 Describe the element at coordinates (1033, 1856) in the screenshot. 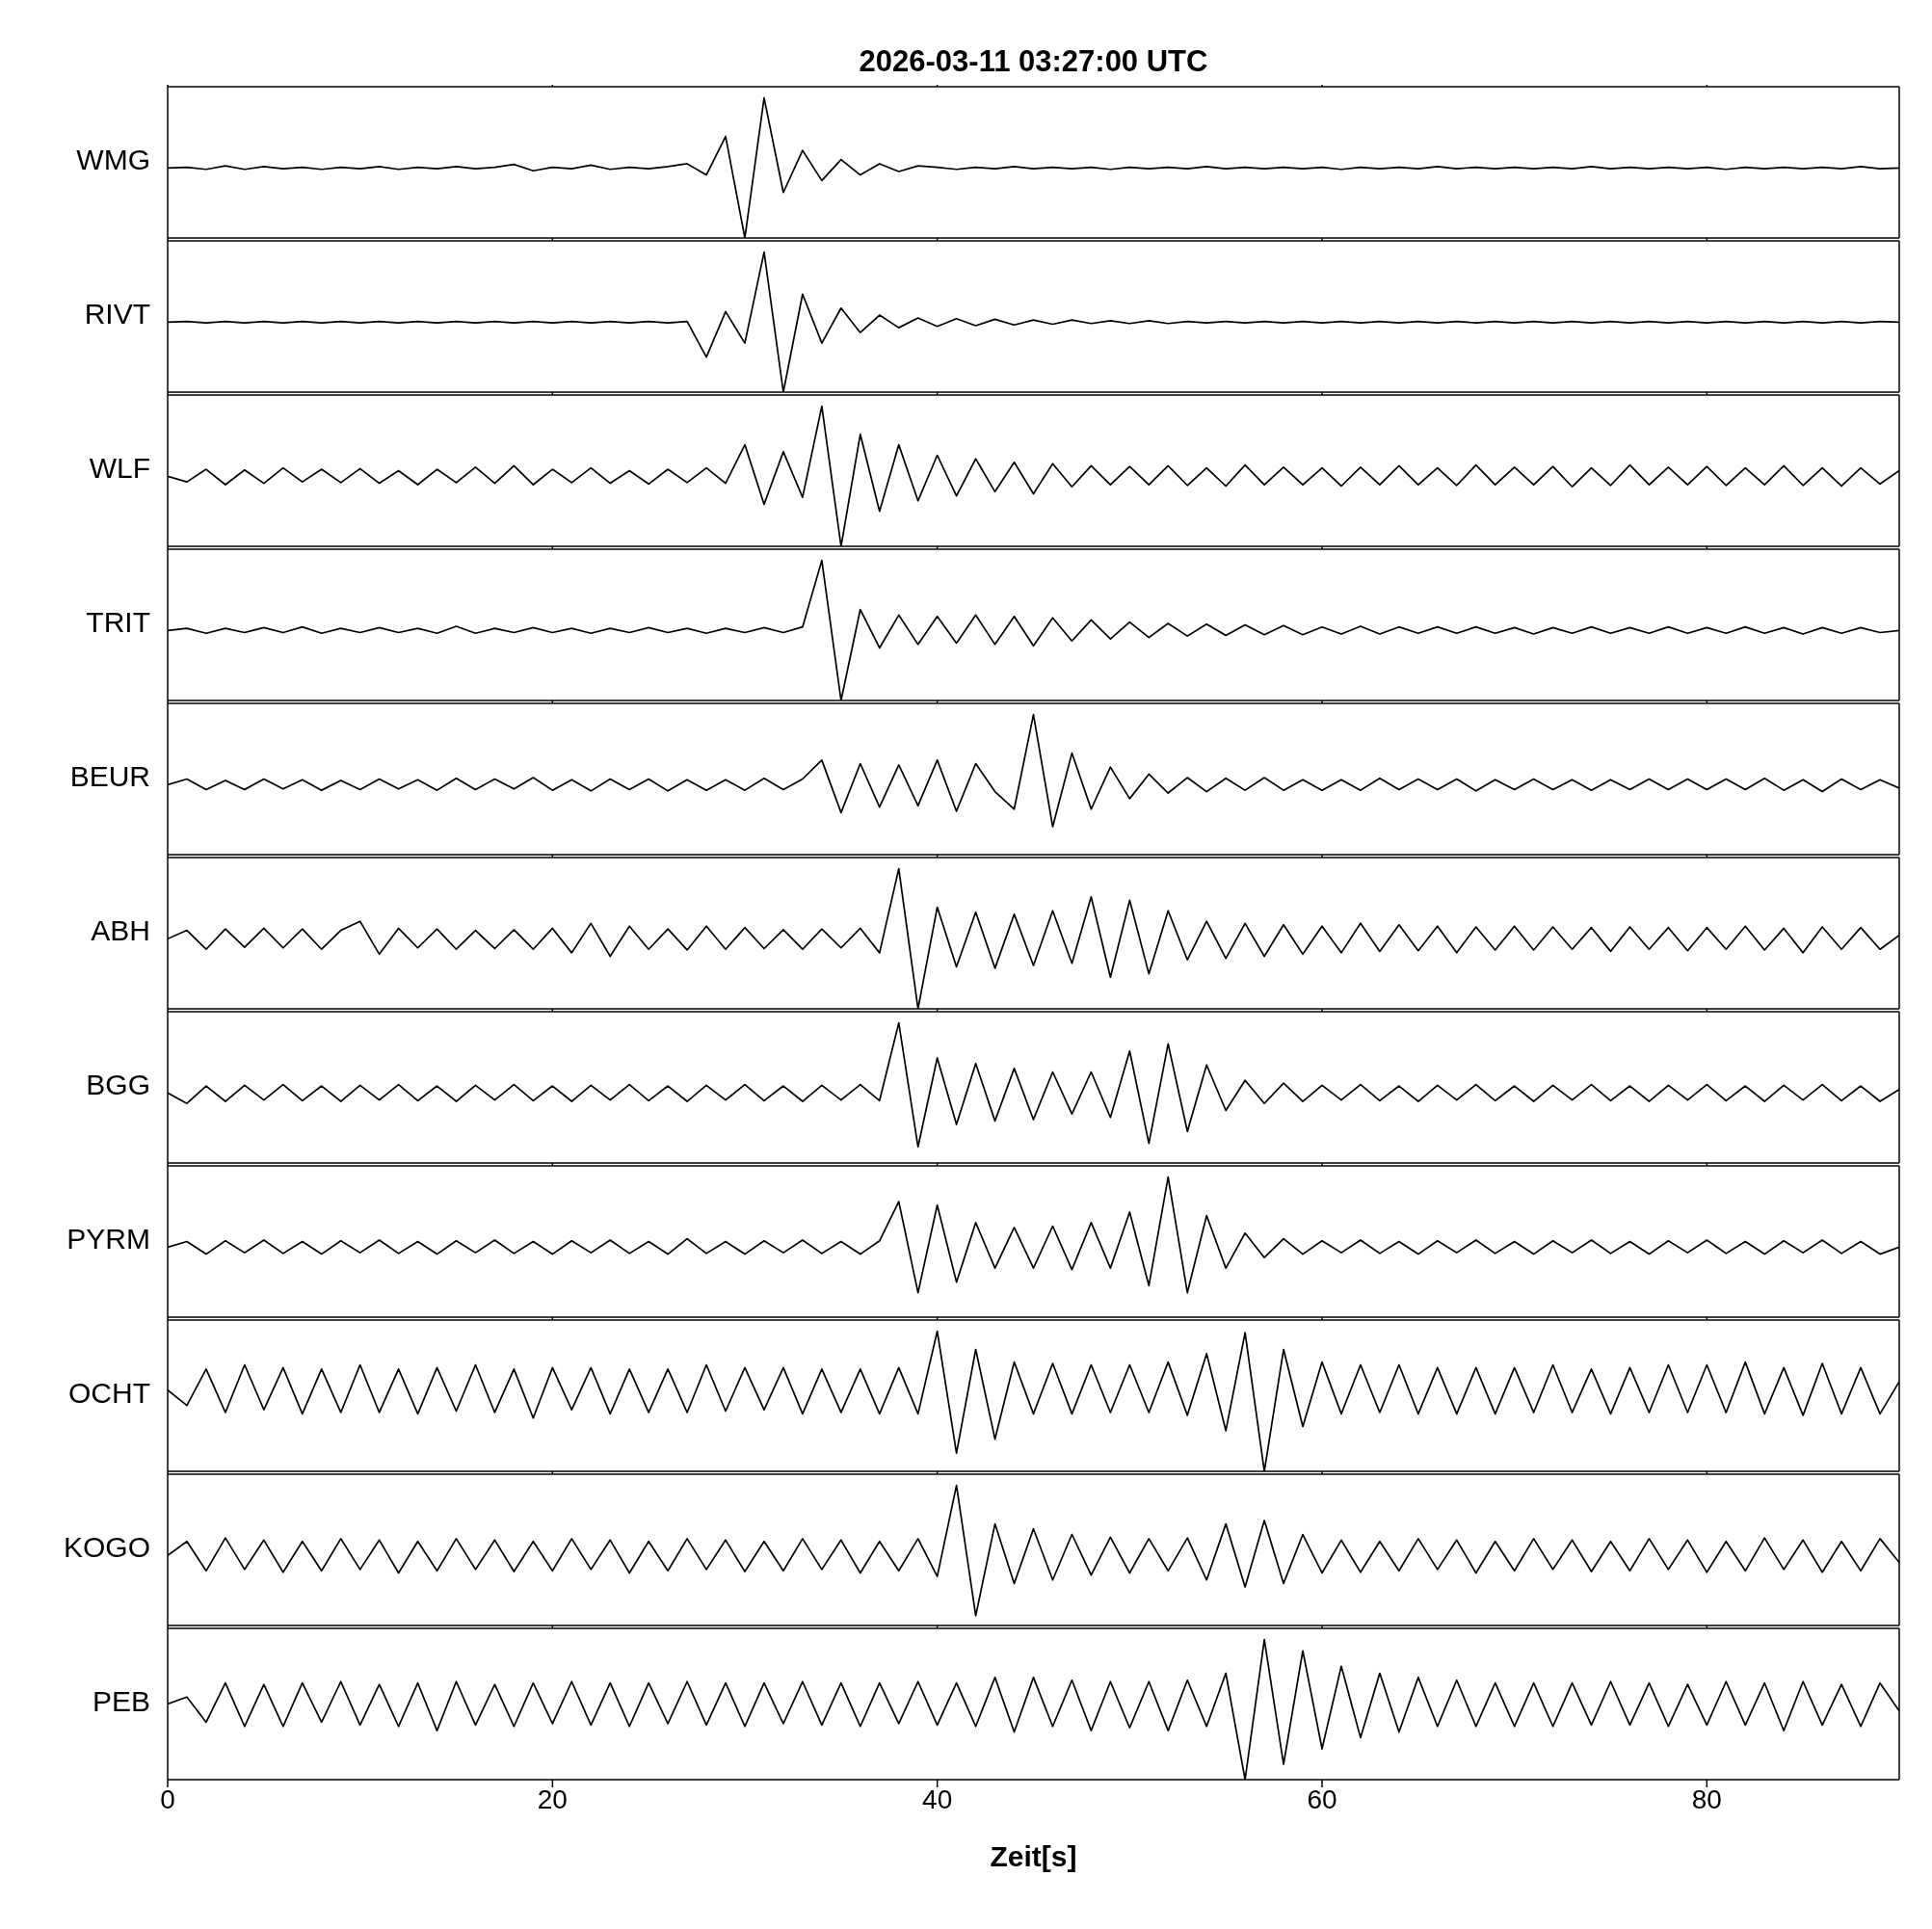

I see `x-axis-title: Zeit[s]` at that location.